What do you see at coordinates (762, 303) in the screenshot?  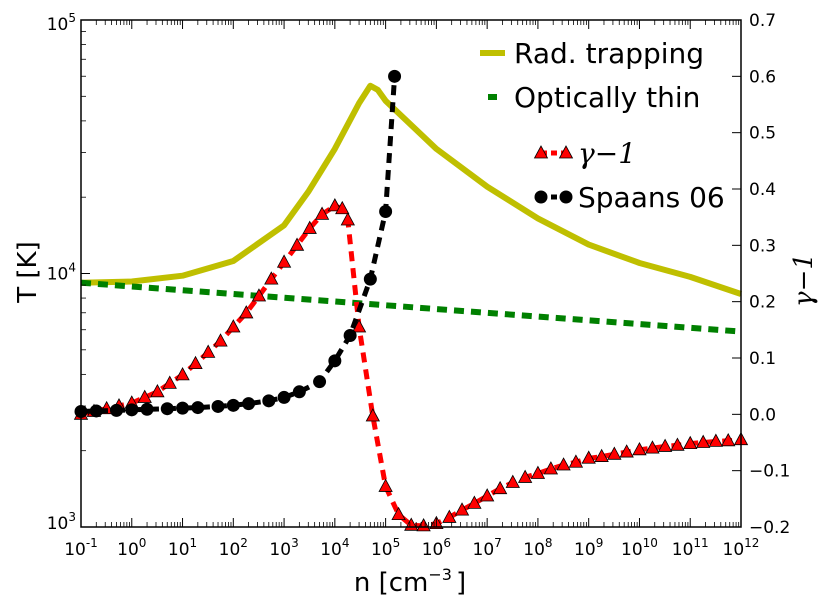 I see `y-right-tick-label-4: 0.2` at bounding box center [762, 303].